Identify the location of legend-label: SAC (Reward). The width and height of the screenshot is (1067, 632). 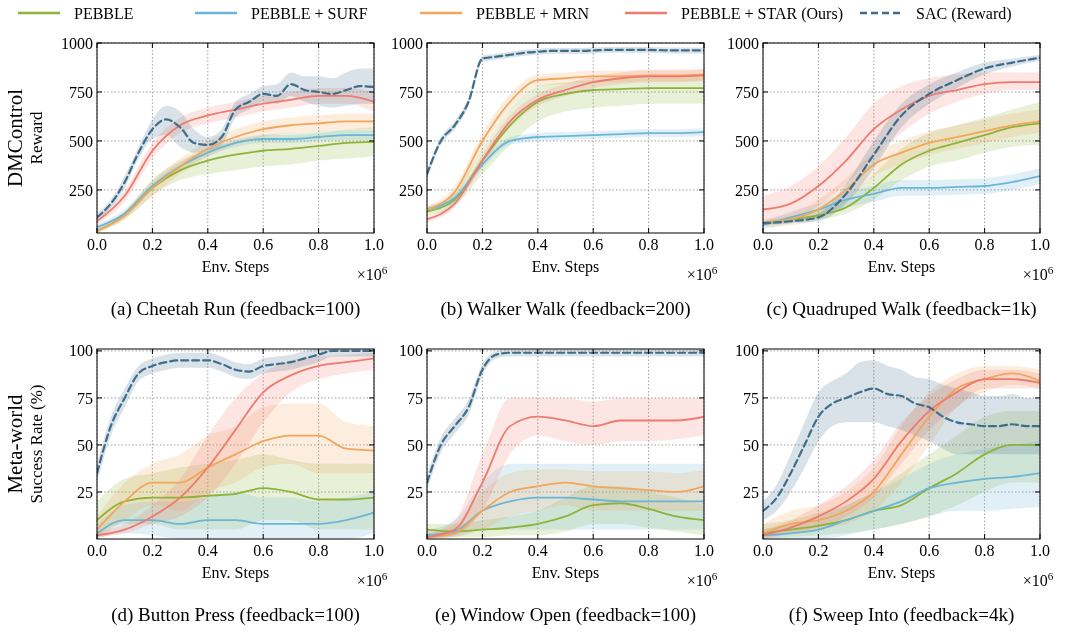
(964, 13).